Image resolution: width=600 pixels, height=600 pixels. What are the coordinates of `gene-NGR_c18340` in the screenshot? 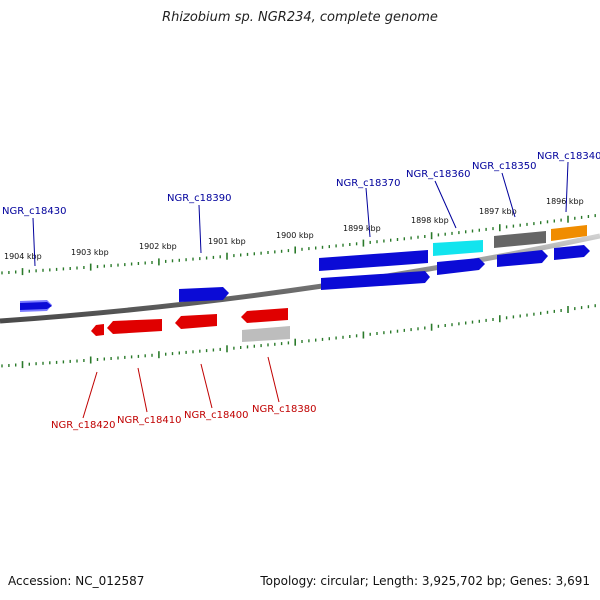 It's located at (570, 242).